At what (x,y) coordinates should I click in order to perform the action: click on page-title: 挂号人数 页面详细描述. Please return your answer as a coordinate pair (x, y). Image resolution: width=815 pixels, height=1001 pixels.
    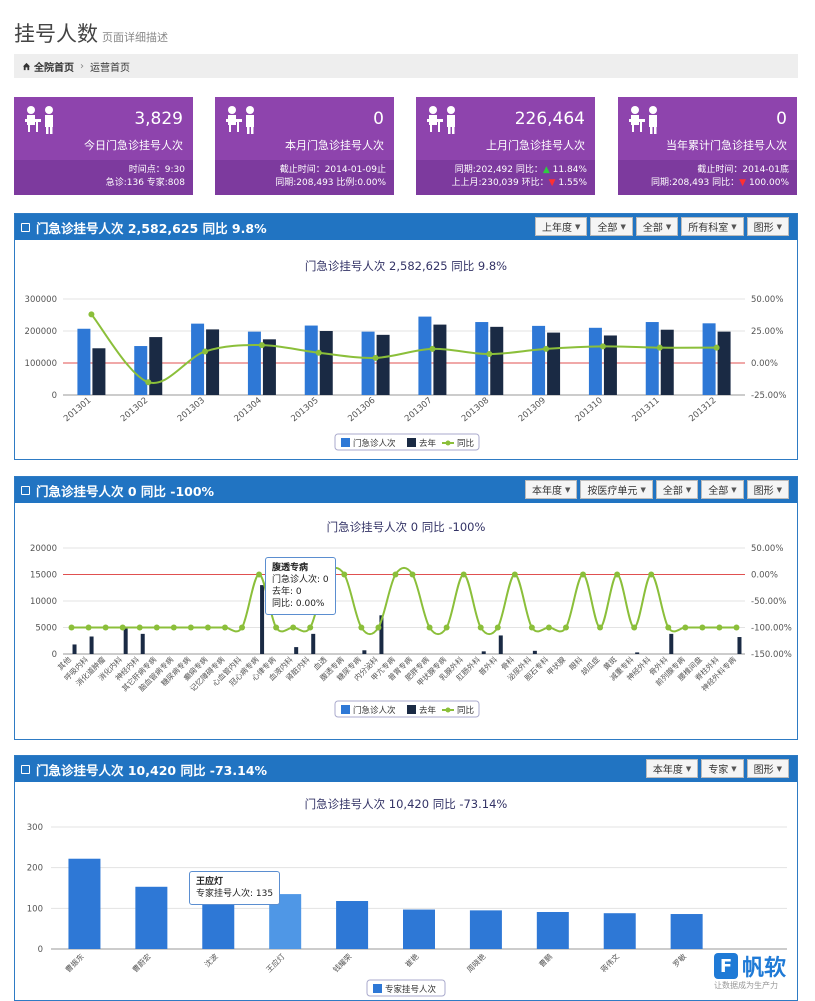
    Looking at the image, I should click on (91, 33).